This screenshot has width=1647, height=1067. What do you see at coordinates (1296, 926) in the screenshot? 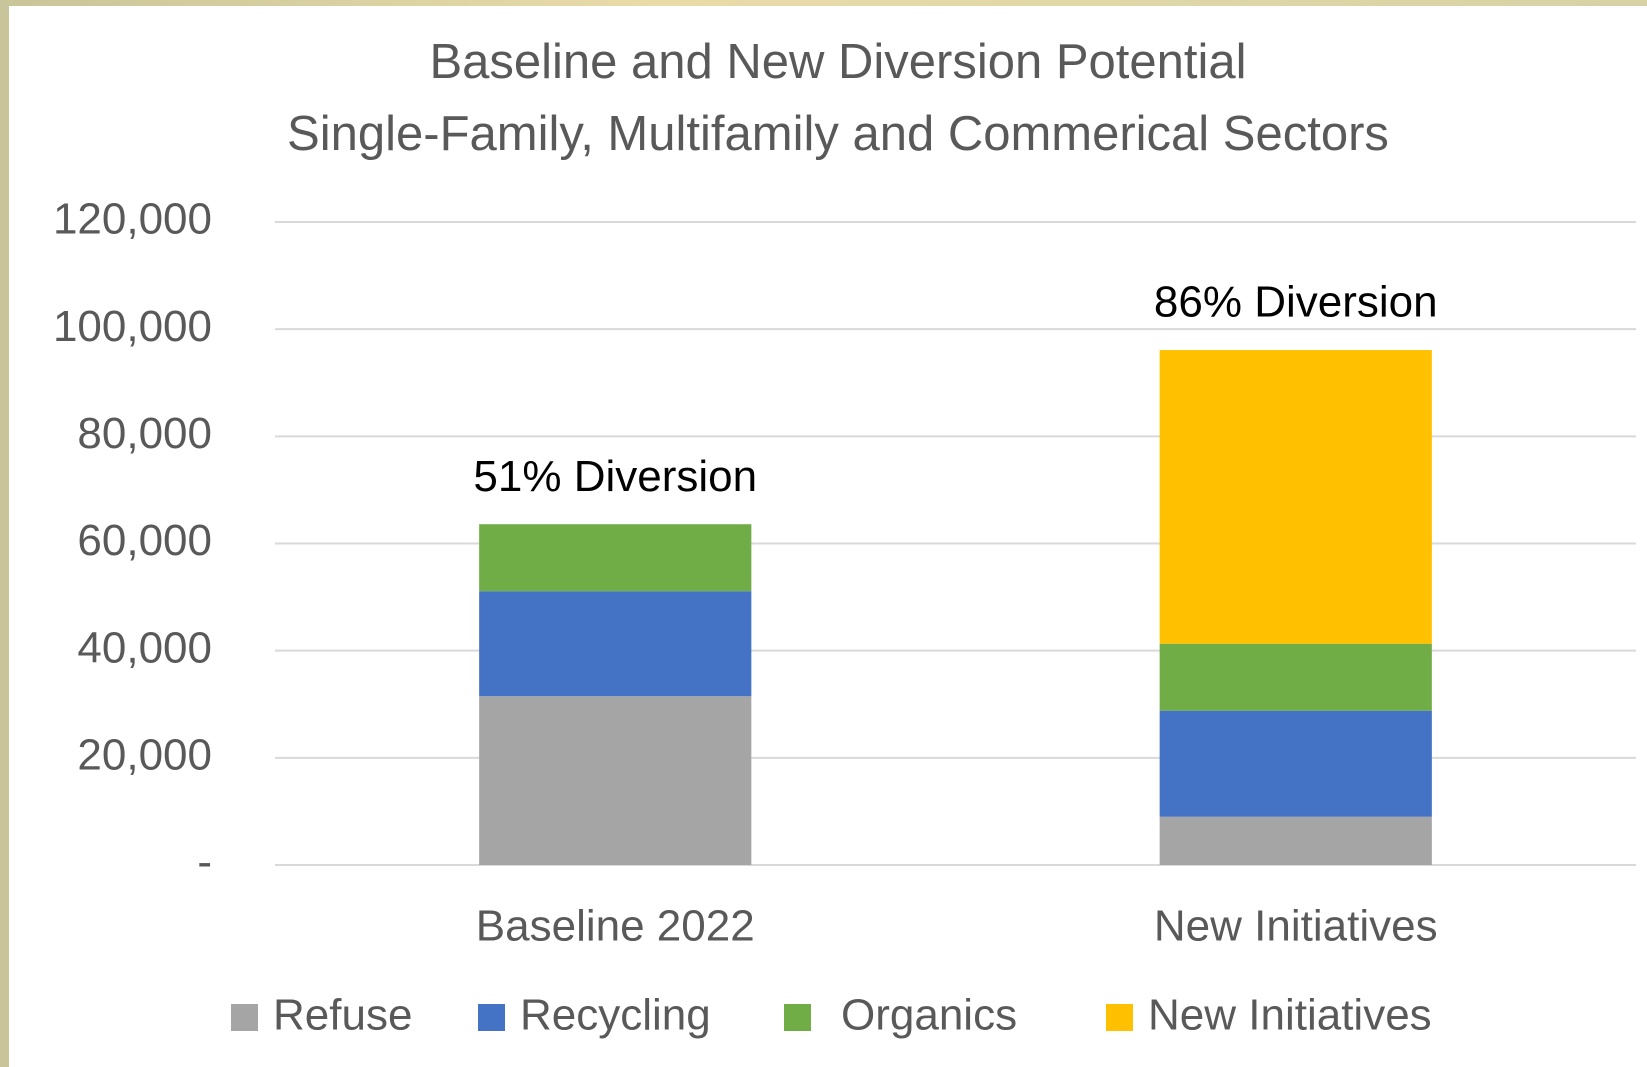
I see `x-tick-label: New Initiatives` at bounding box center [1296, 926].